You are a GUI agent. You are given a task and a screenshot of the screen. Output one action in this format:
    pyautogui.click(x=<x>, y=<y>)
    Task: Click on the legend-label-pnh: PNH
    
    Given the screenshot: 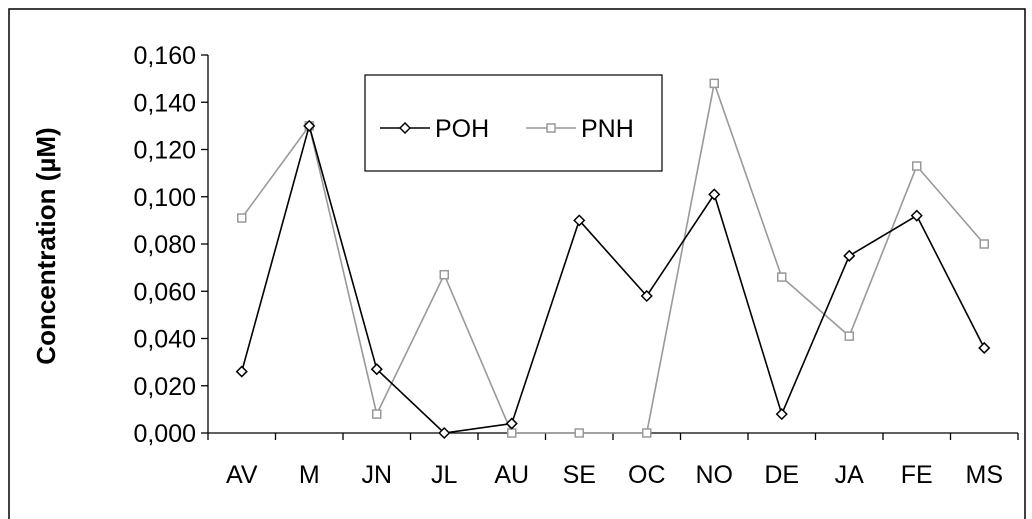 What is the action you would take?
    pyautogui.click(x=607, y=129)
    